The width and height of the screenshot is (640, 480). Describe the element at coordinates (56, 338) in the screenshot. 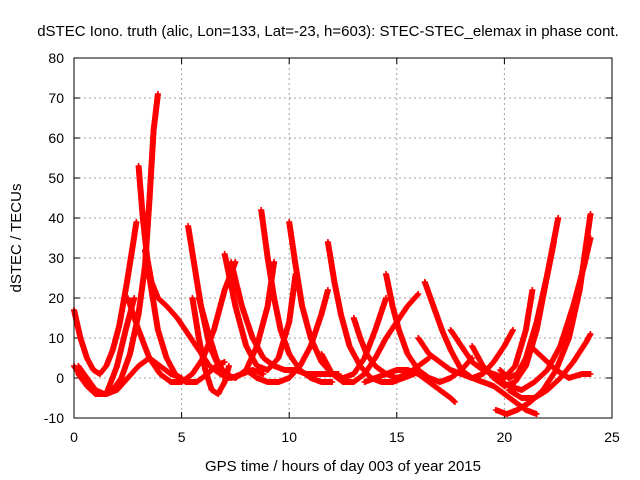

I see `y-tick-label: 10` at that location.